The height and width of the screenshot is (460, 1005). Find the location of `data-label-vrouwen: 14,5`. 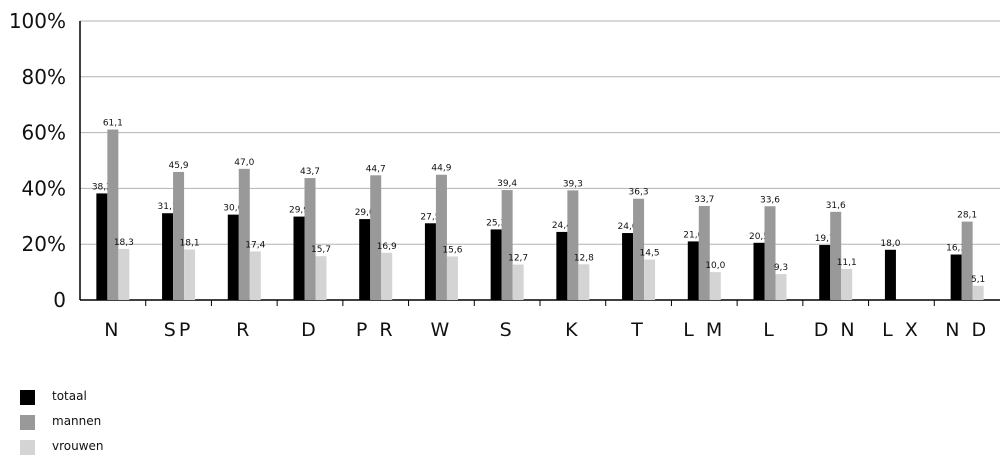

data-label-vrouwen: 14,5 is located at coordinates (650, 254).